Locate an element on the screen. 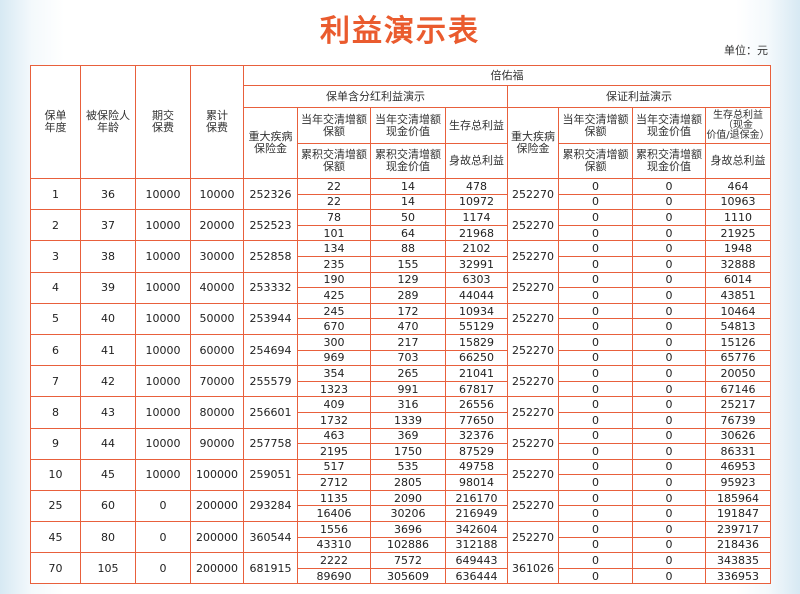 This screenshot has height=594, width=800. table-cell: 20050 is located at coordinates (738, 373).